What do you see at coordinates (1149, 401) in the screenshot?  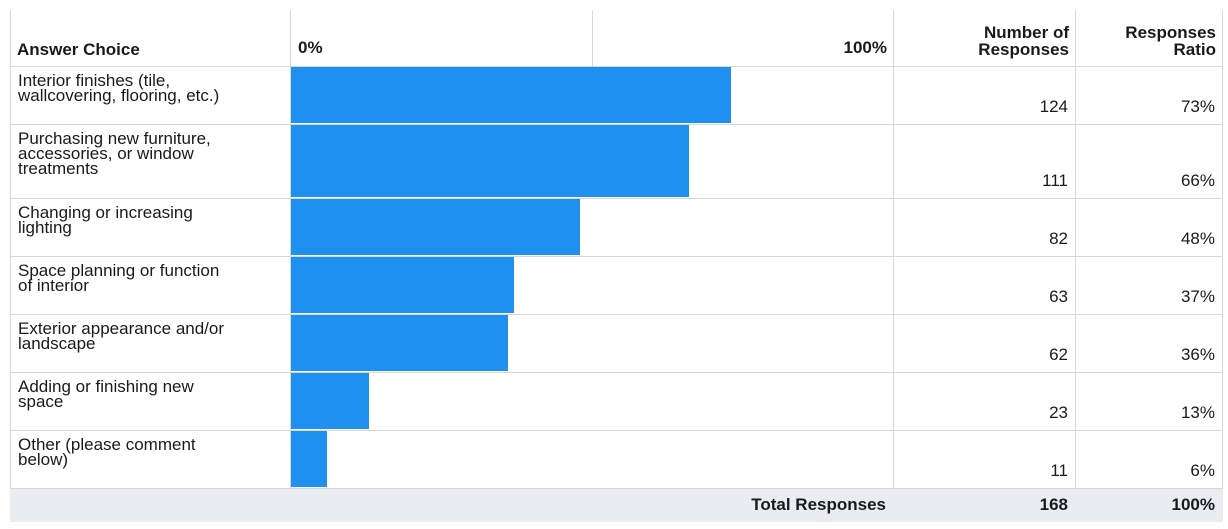 I see `response-ratio: 13%` at bounding box center [1149, 401].